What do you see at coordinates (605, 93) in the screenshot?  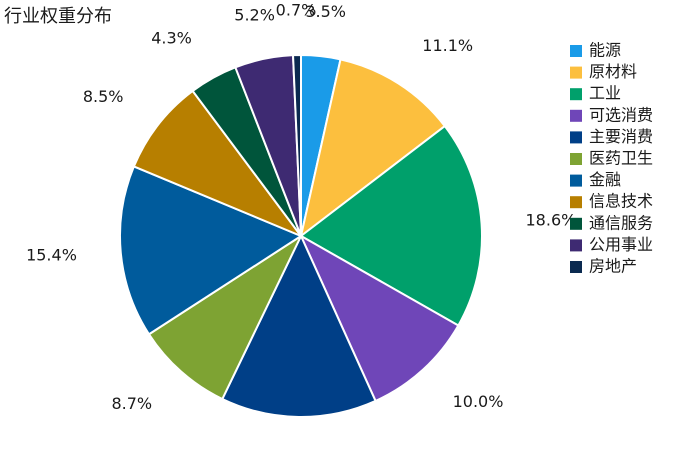 I see `legend-label-3: 工业` at bounding box center [605, 93].